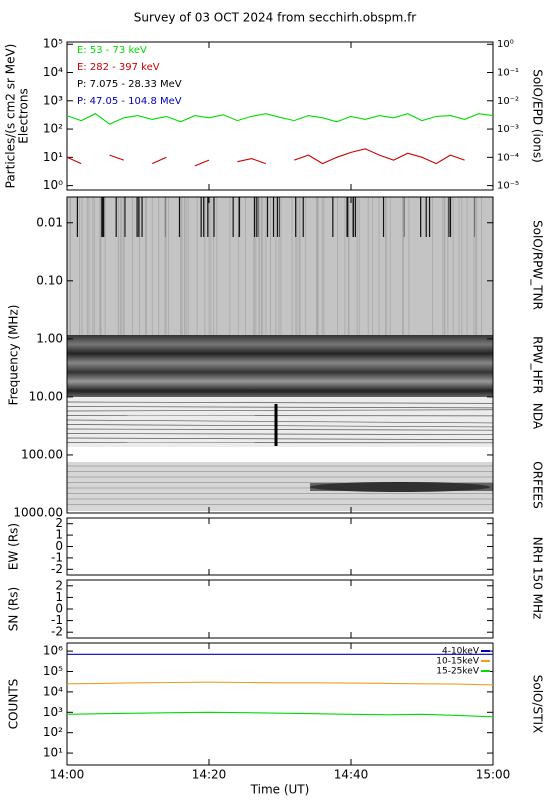 The image size is (550, 800). What do you see at coordinates (53, 185) in the screenshot?
I see `y-tick-label: 10⁰` at bounding box center [53, 185].